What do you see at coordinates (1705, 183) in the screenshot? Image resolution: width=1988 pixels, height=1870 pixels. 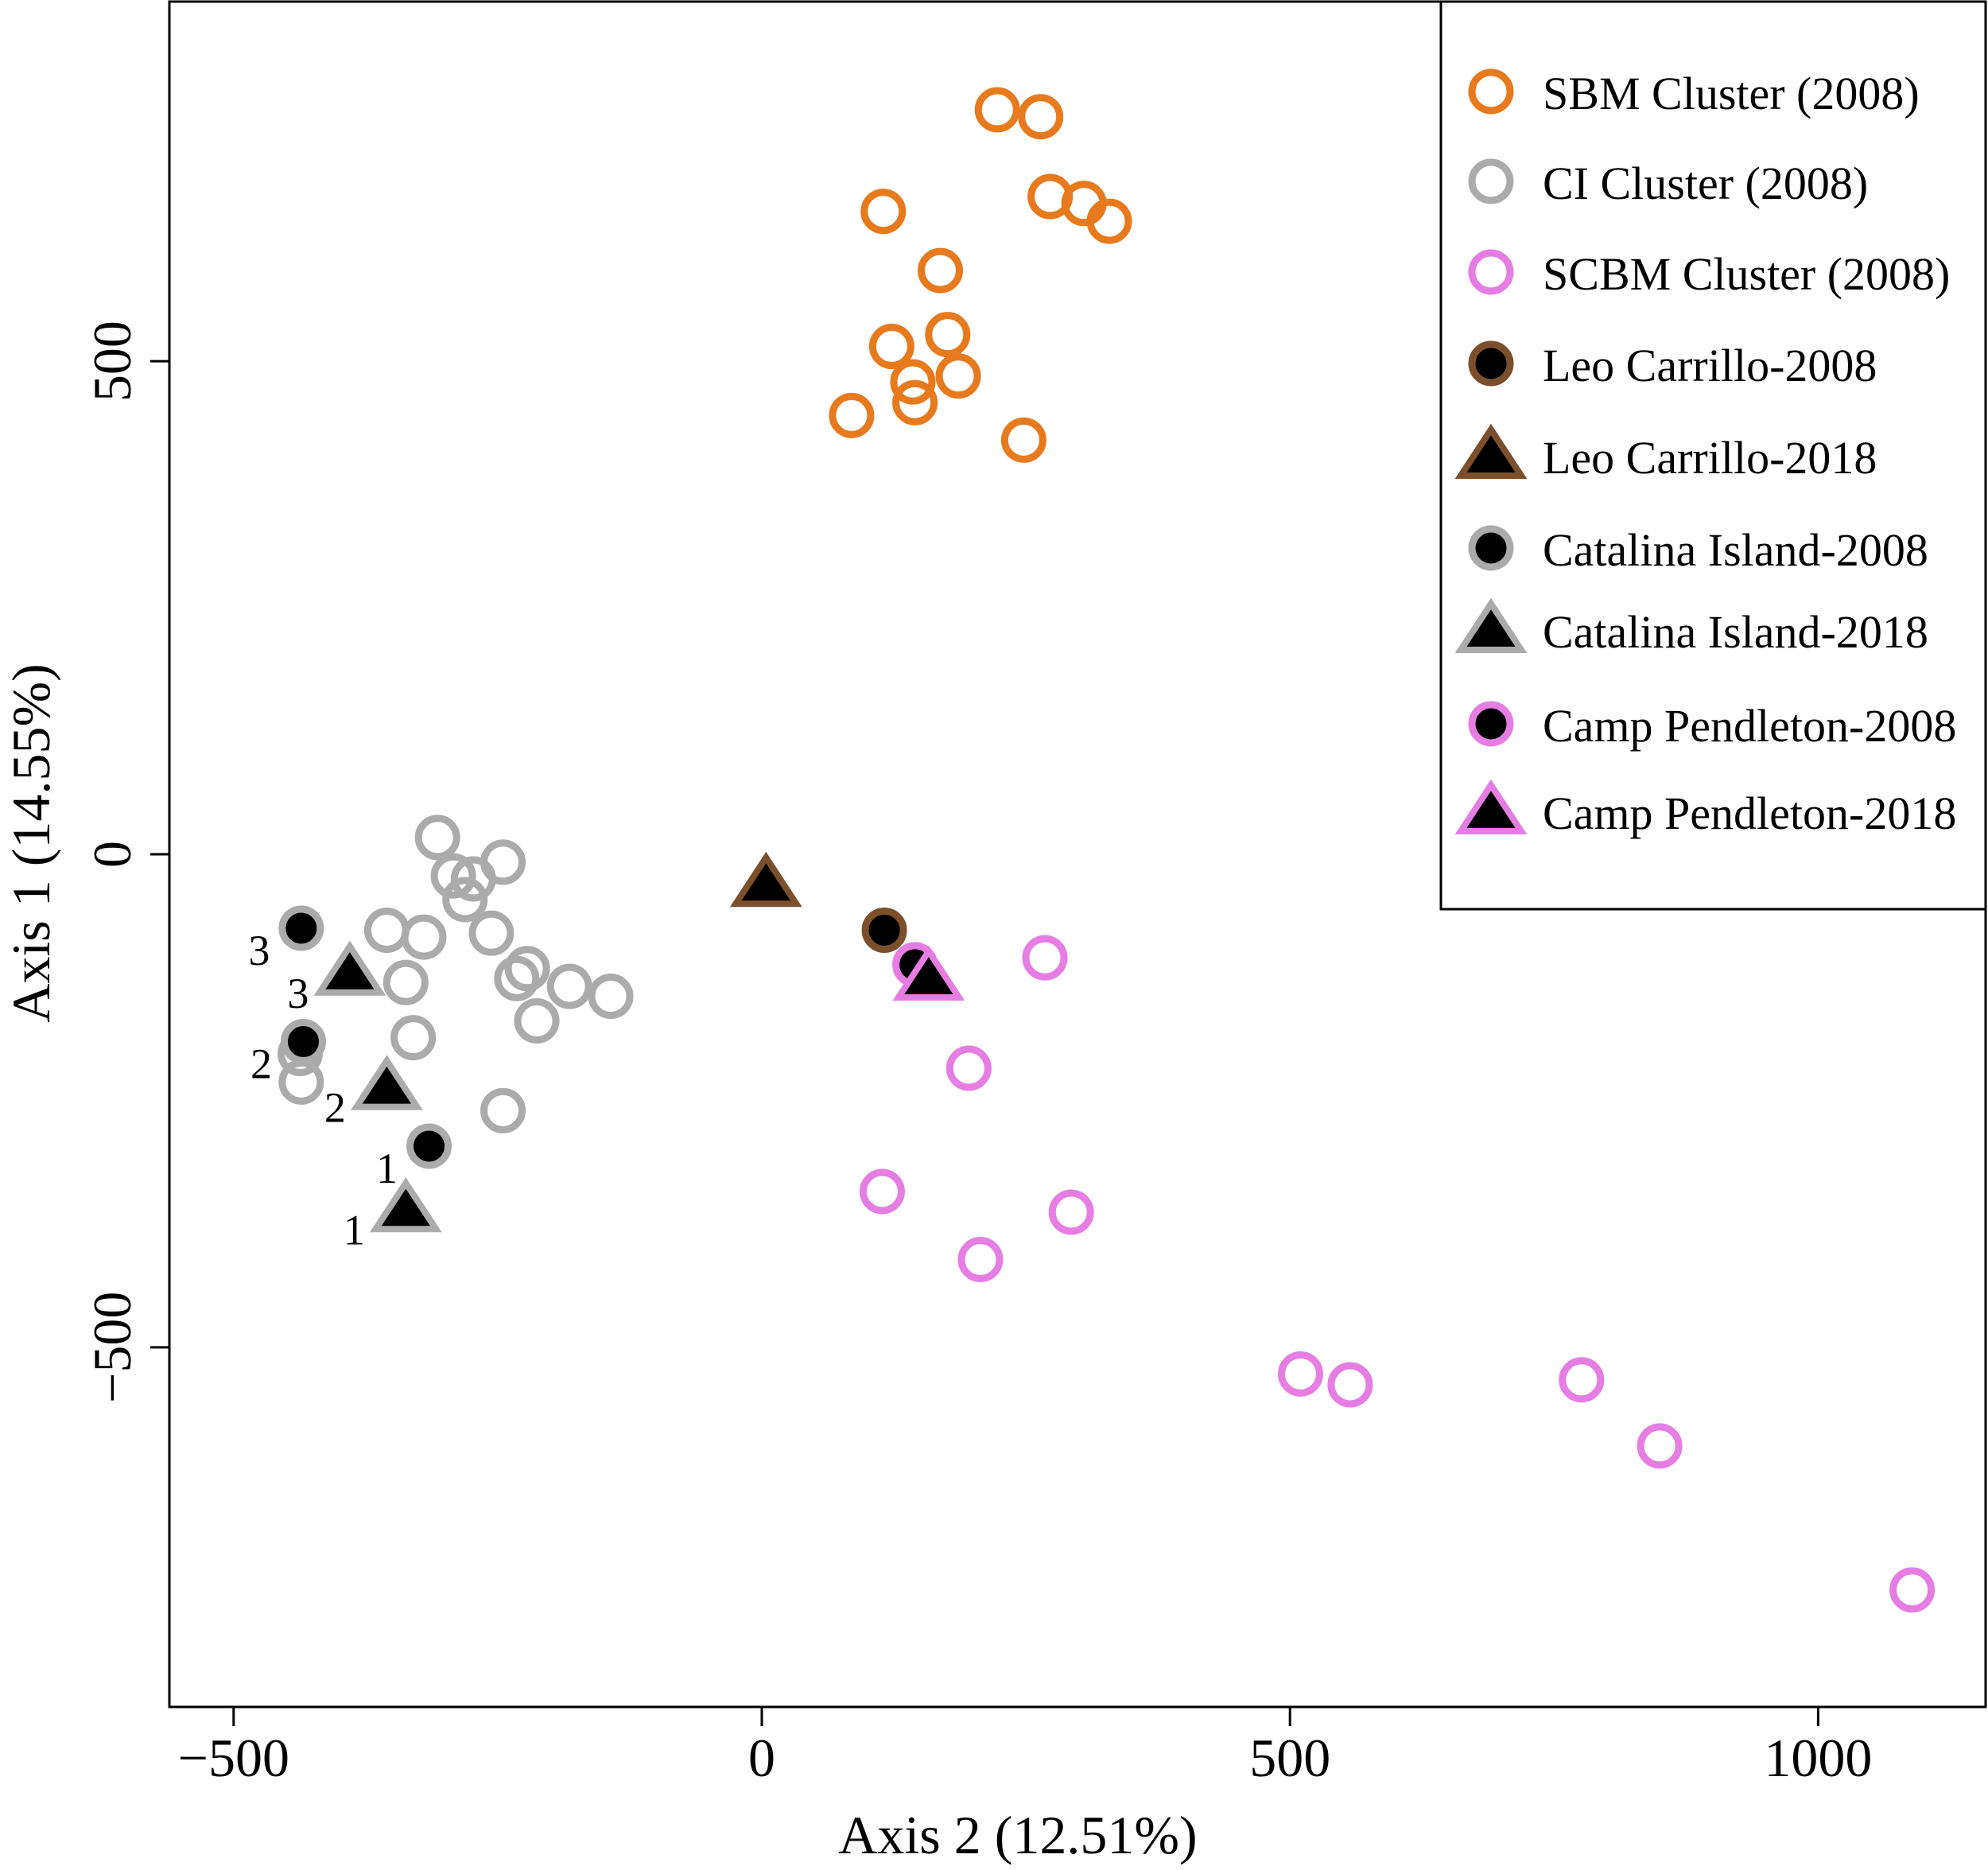 I see `legend-label: CI Cluster (2008)` at bounding box center [1705, 183].